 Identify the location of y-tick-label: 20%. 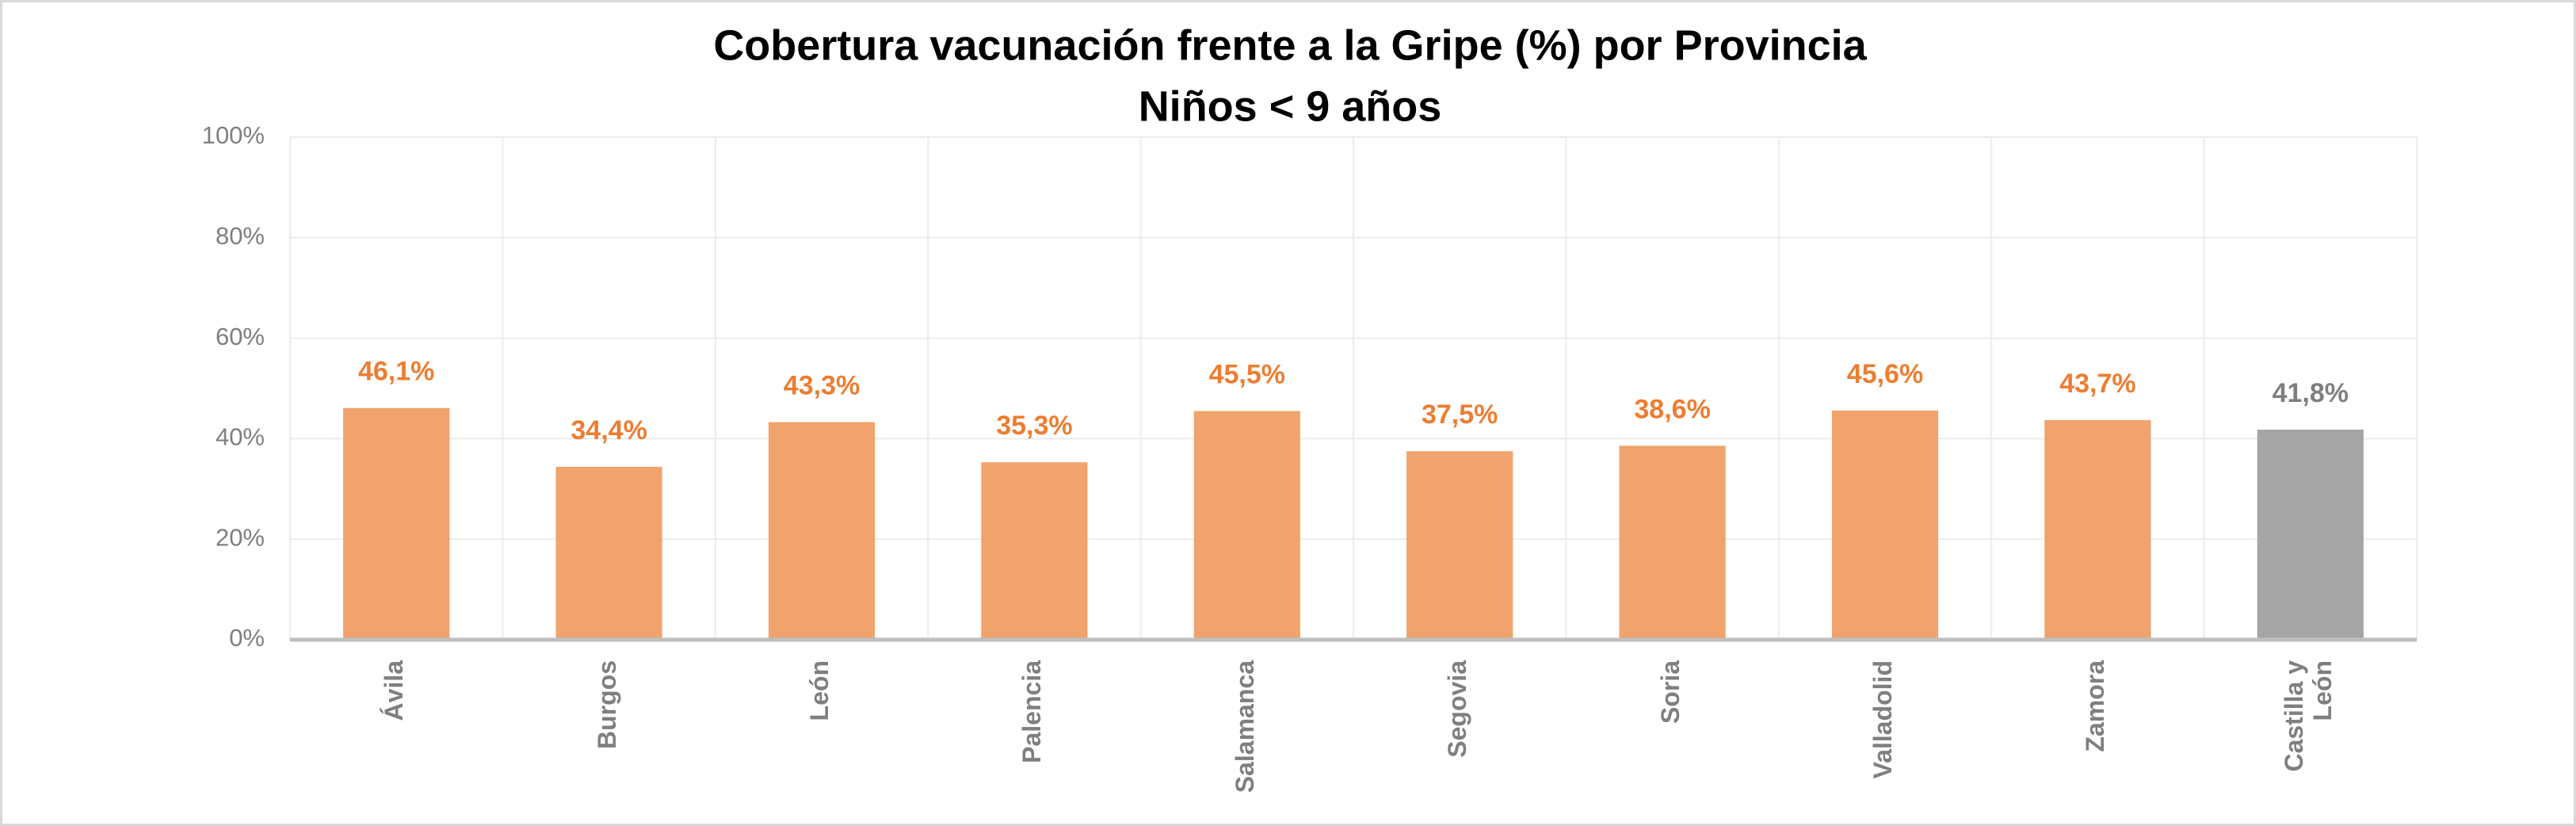
(240, 537).